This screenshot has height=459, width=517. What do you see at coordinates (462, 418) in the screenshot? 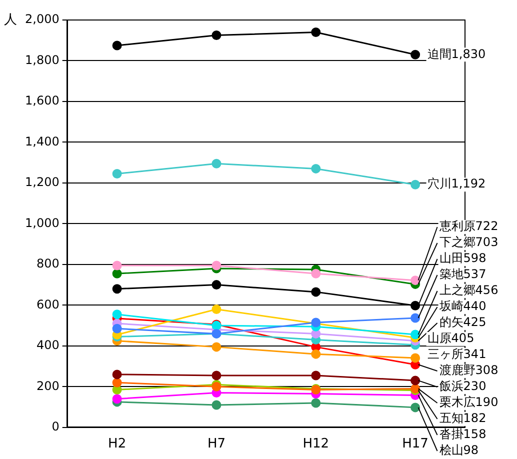
I see `annotation: 五知182` at bounding box center [462, 418].